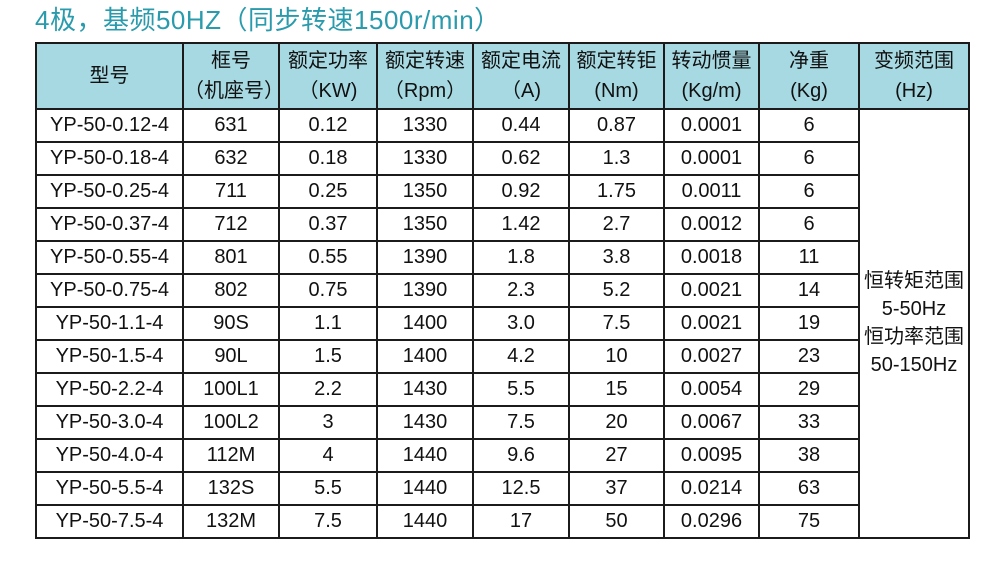 Image resolution: width=993 pixels, height=564 pixels. Describe the element at coordinates (231, 75) in the screenshot. I see `col-header-frame: 框号 （机座号）` at that location.